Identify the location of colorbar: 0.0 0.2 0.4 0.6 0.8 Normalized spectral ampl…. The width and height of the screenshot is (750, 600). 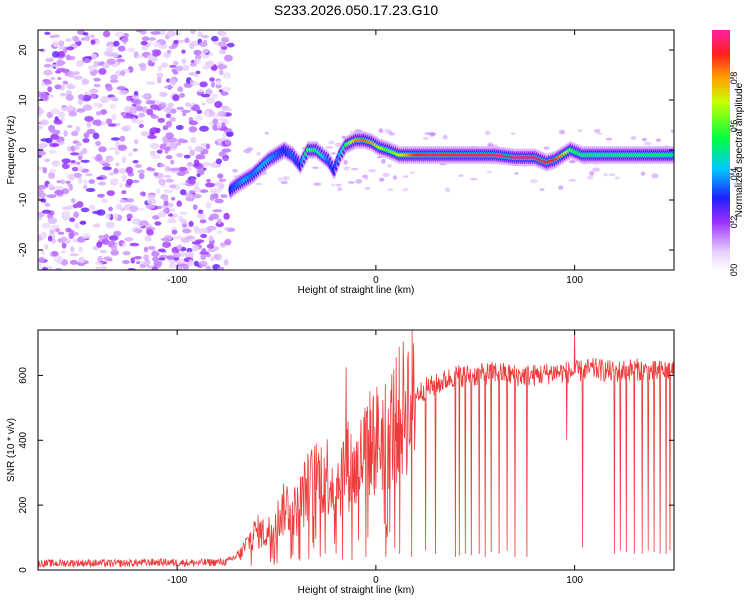
(728, 153).